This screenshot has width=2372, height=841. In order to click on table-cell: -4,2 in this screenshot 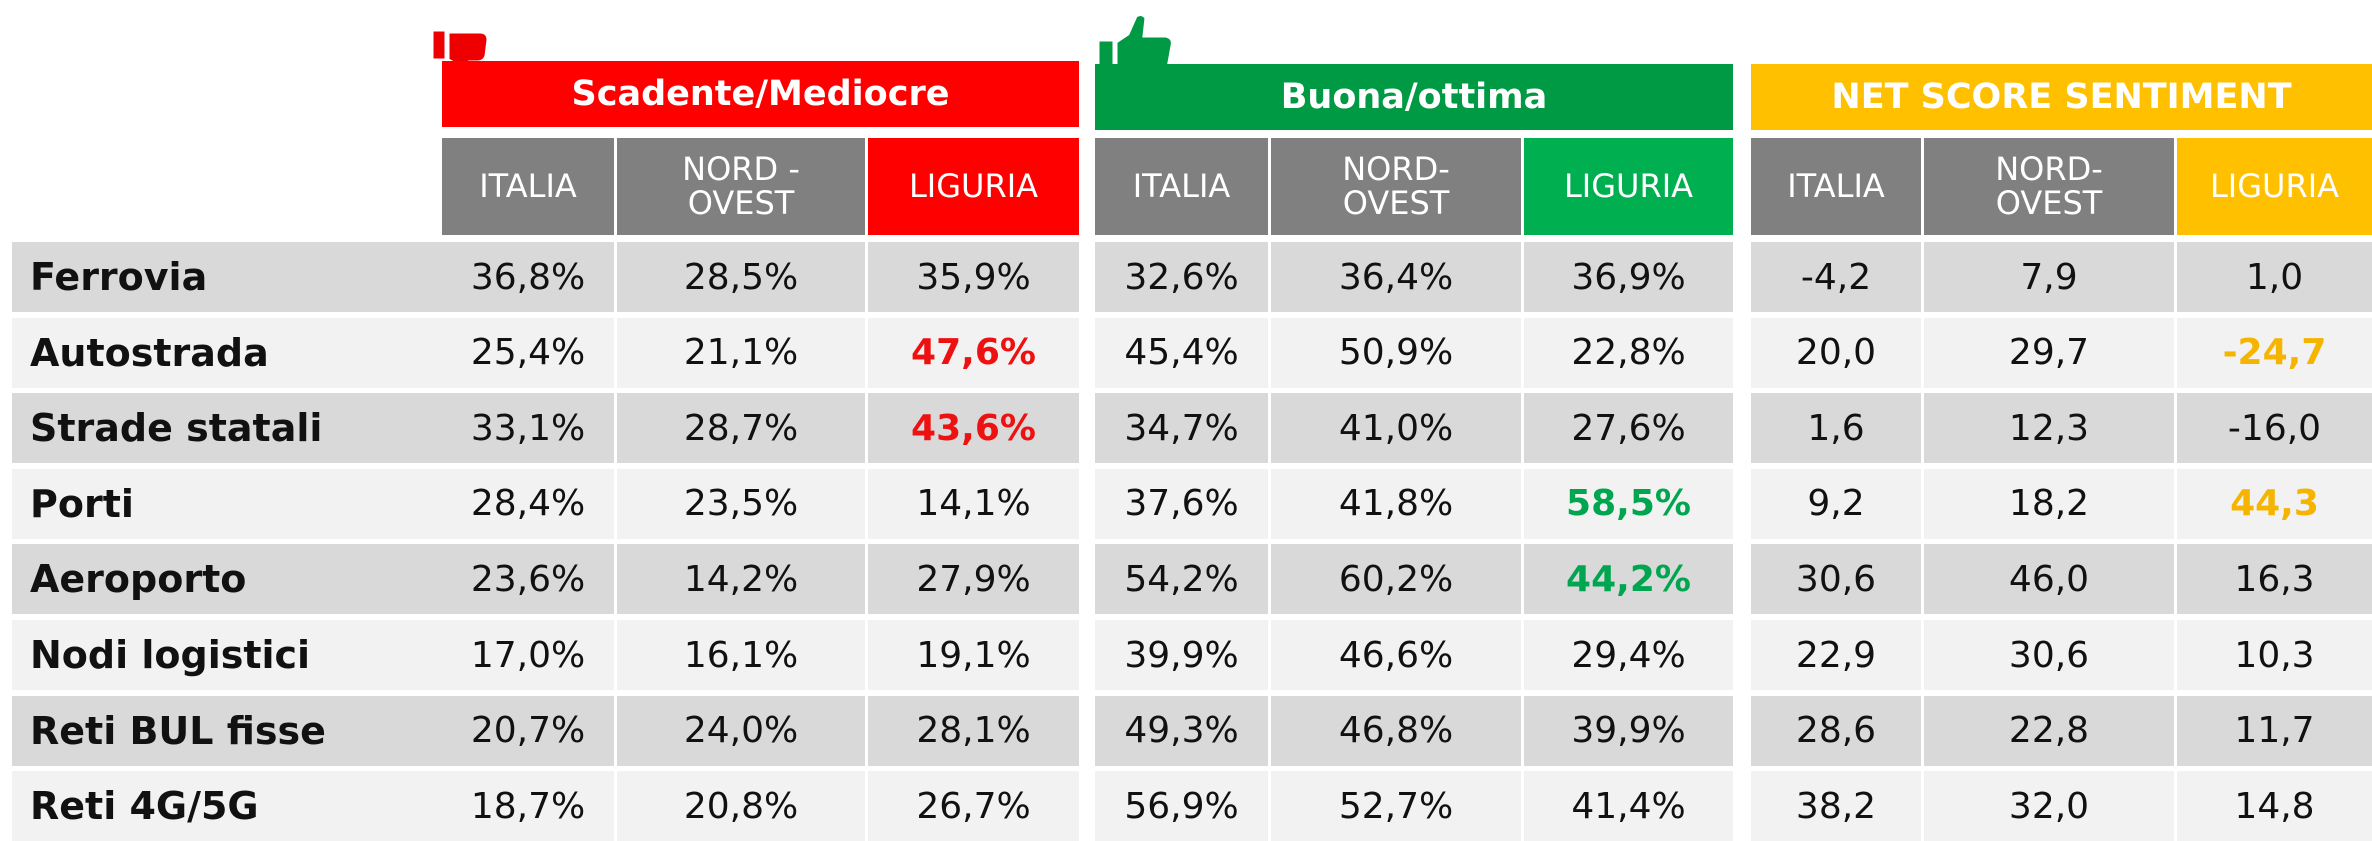, I will do `click(1836, 277)`.